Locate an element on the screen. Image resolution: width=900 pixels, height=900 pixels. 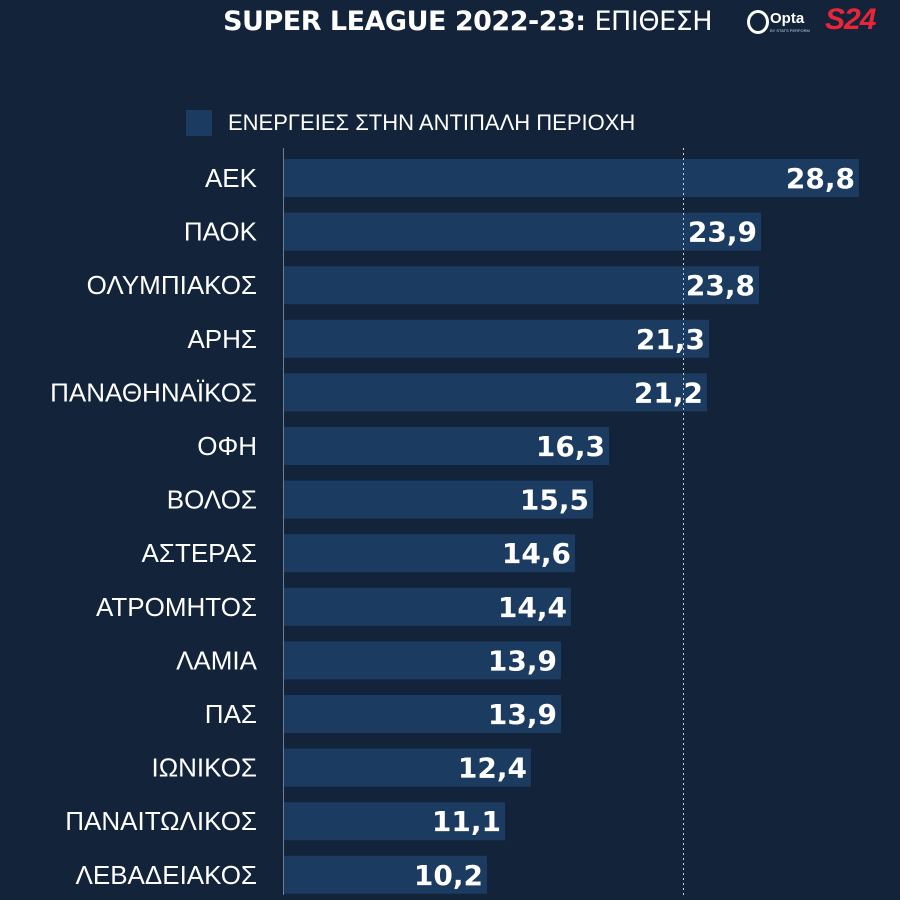
value-label: 10,2 is located at coordinates (448, 875).